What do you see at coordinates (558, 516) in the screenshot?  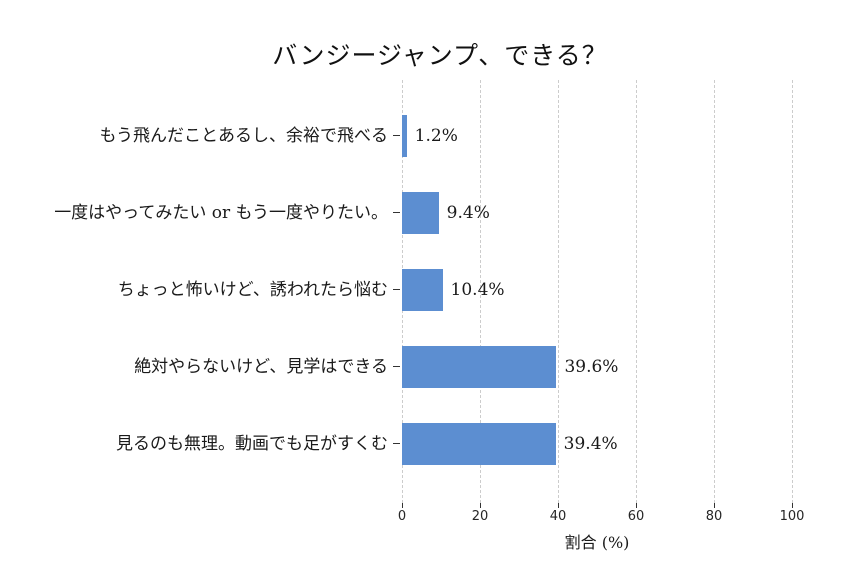 I see `x-tick-label: 40` at bounding box center [558, 516].